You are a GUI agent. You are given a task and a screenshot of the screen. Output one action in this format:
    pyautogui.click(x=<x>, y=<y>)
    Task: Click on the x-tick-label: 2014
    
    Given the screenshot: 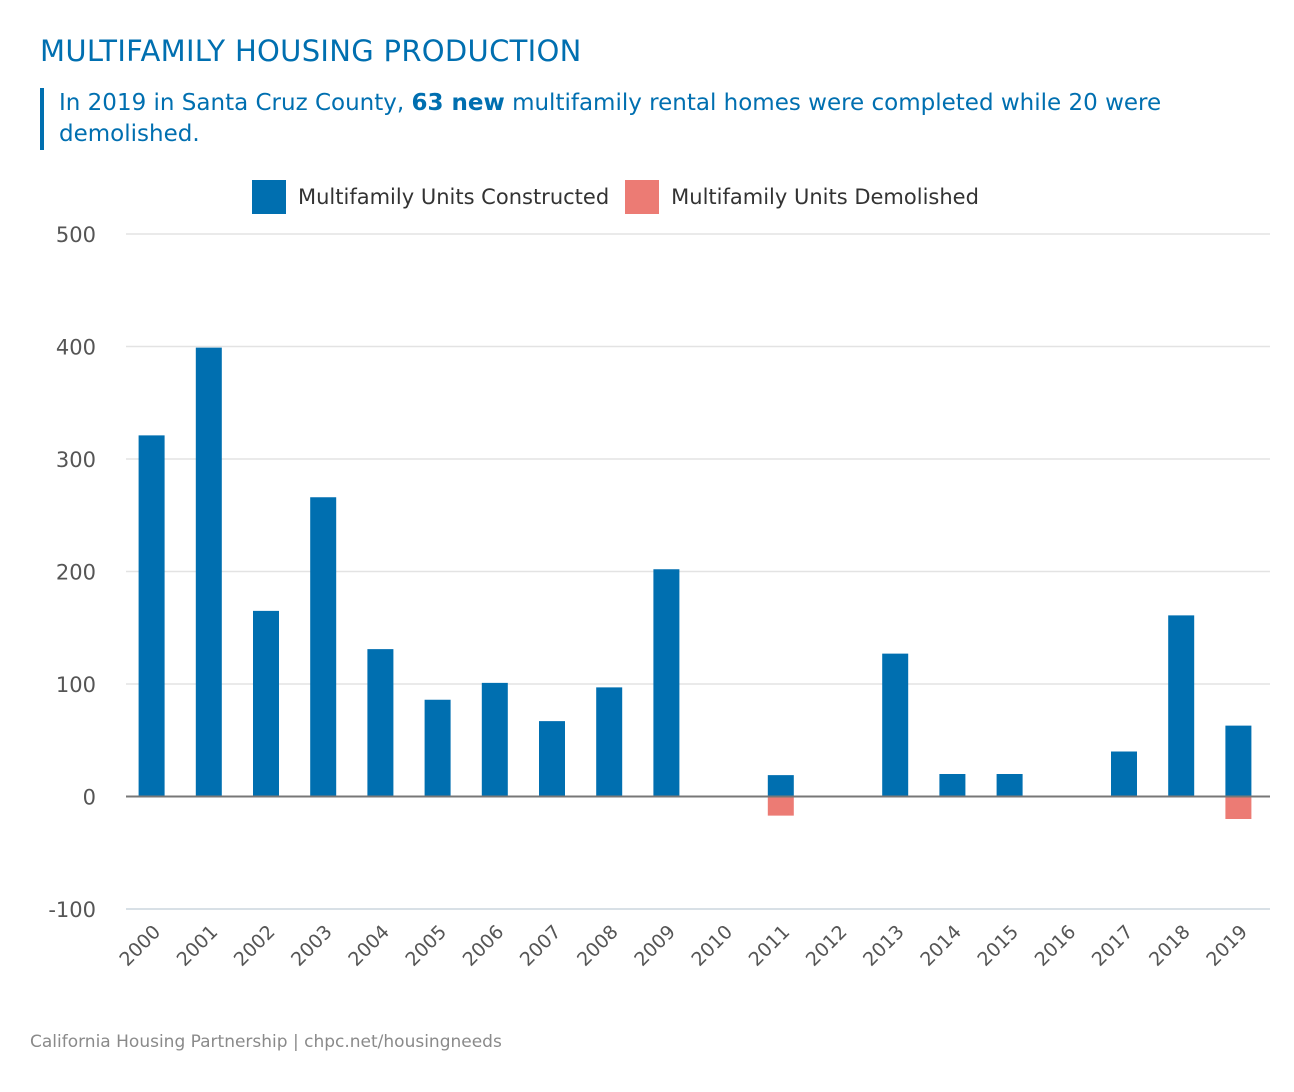 What is the action you would take?
    pyautogui.click(x=941, y=946)
    